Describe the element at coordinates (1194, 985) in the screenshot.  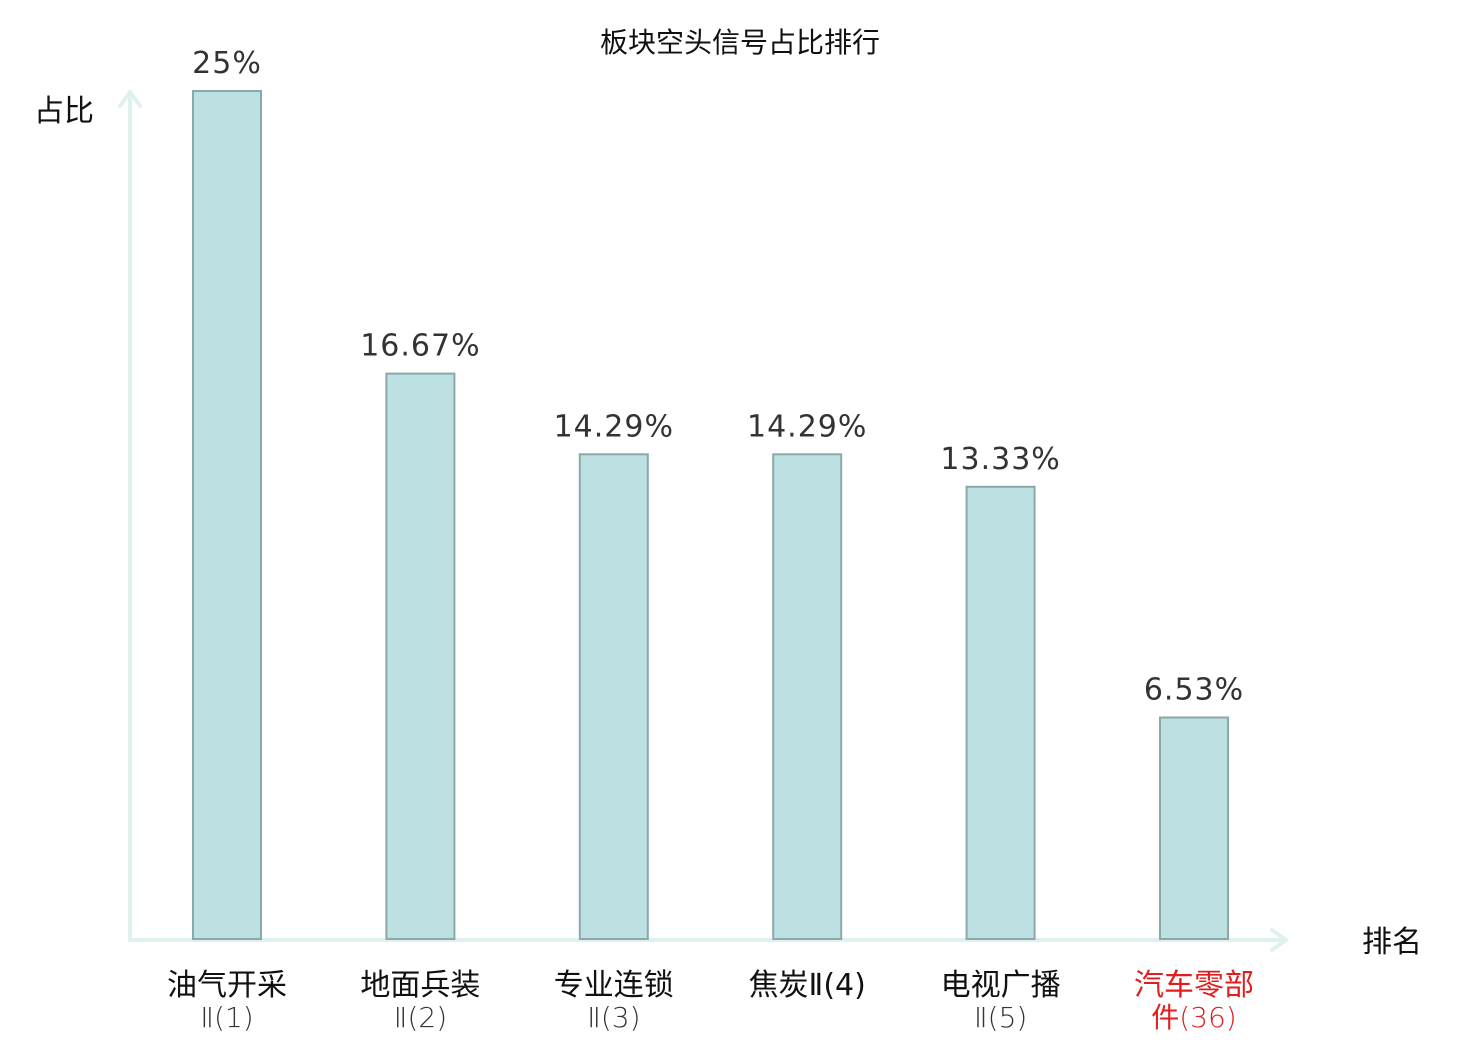
I see `x-tick-label-6-line-1: 汽车零部` at that location.